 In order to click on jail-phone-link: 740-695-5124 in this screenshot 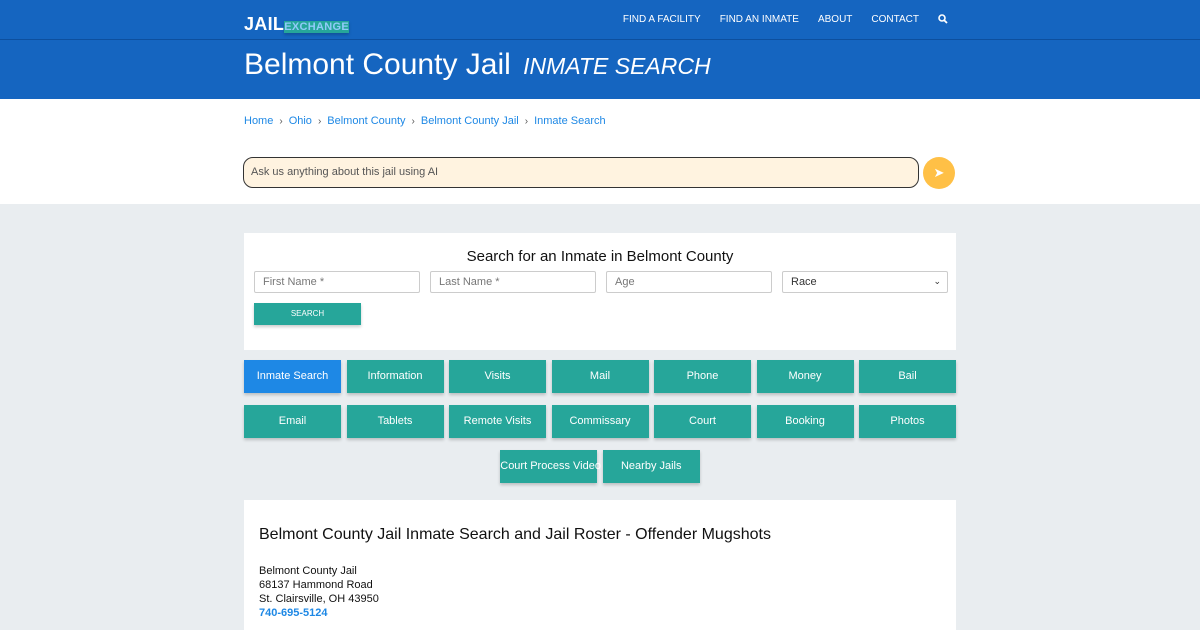, I will do `click(293, 613)`.